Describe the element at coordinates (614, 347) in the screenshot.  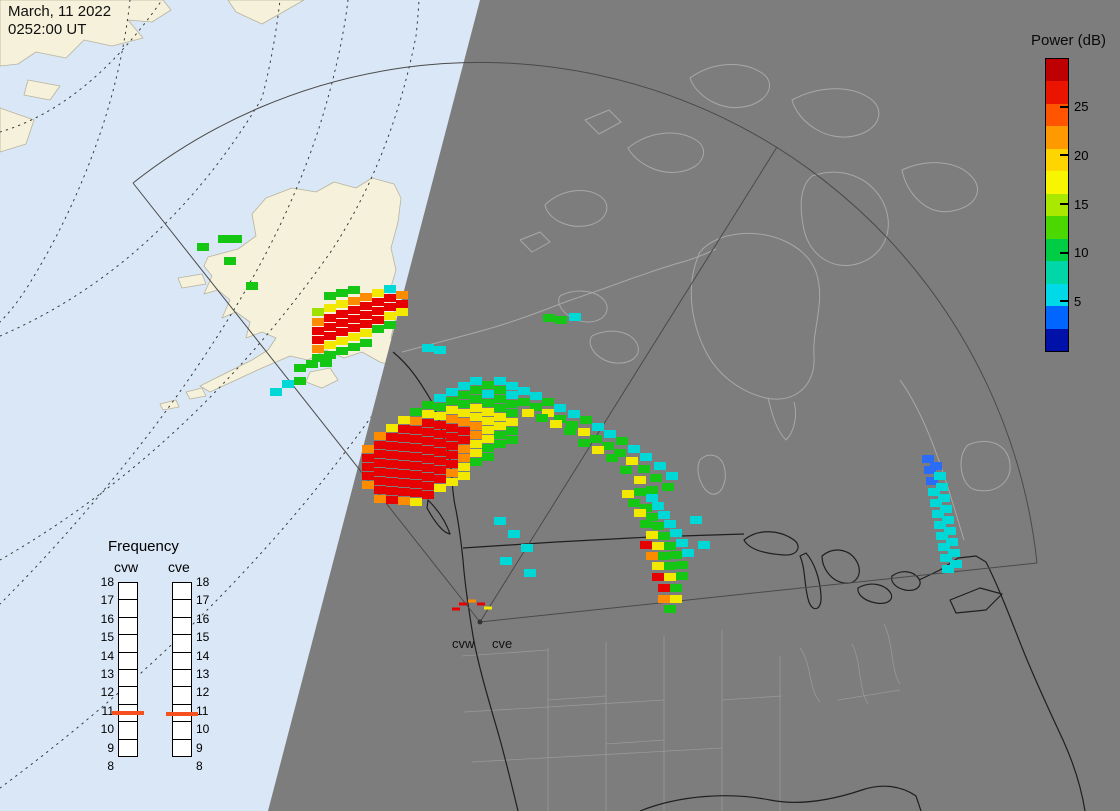
I see `great-slave-lake` at that location.